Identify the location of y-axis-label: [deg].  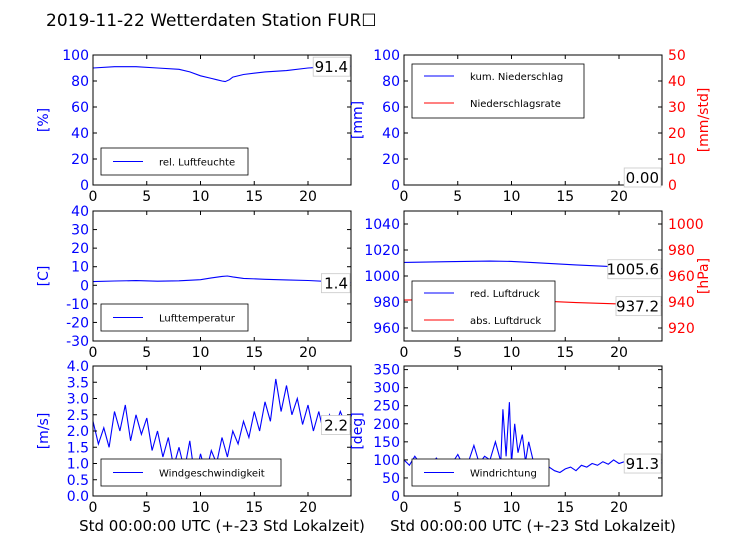
(358, 430).